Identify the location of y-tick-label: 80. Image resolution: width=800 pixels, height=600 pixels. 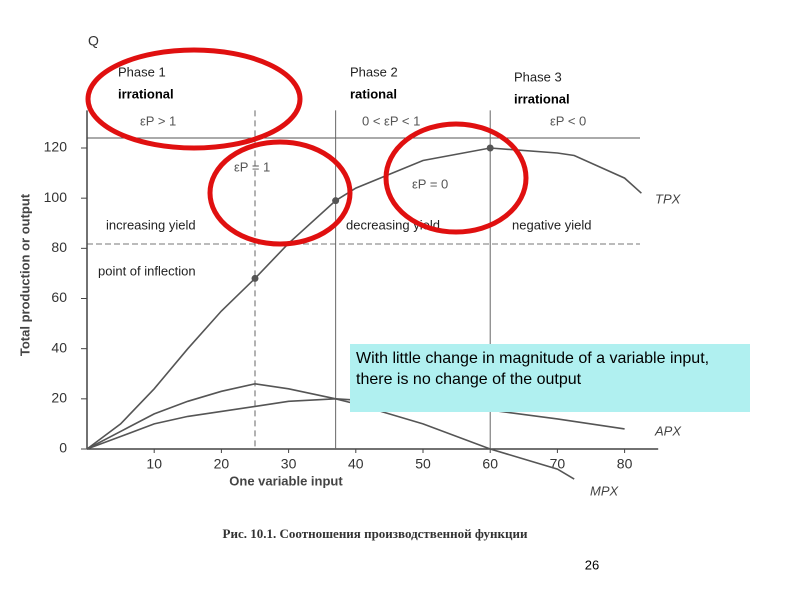
(59, 247).